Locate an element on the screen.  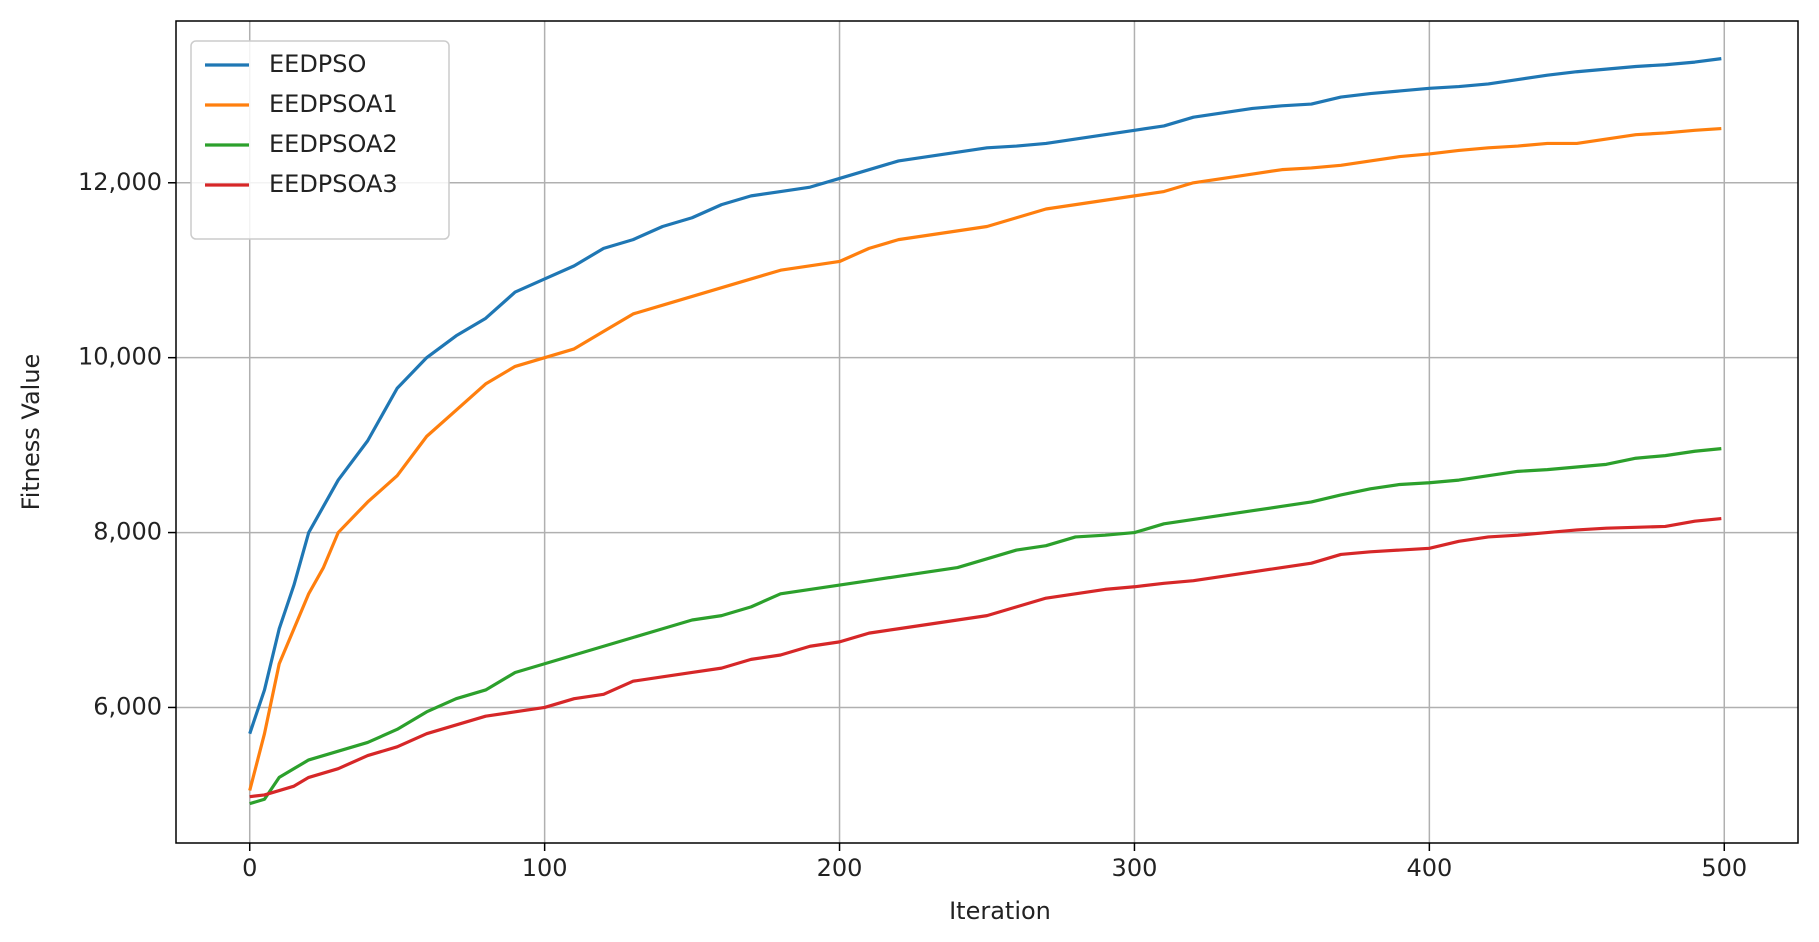
x-tick-label: 400 is located at coordinates (1429, 868).